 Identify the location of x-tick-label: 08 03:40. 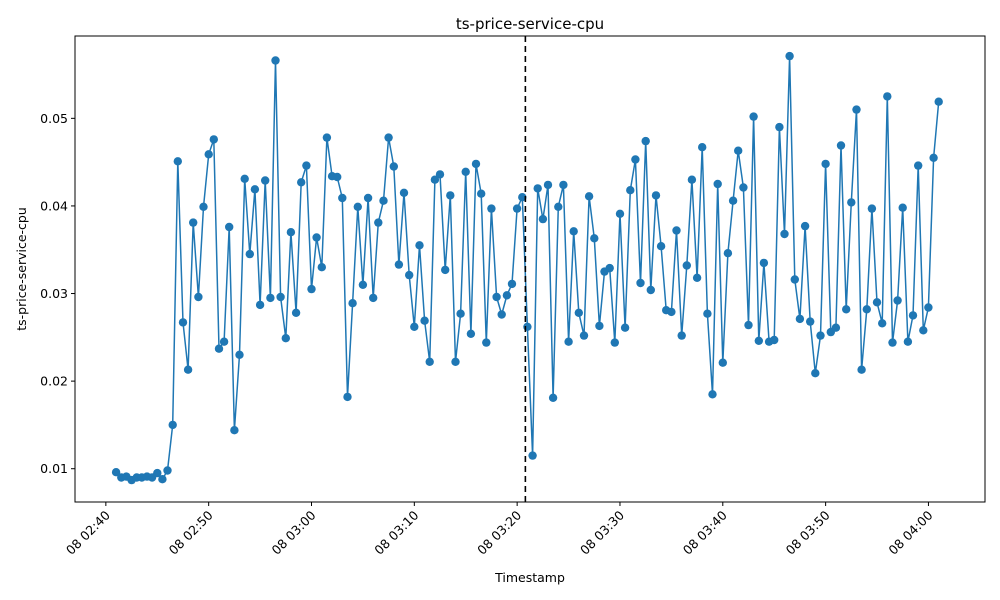
(705, 532).